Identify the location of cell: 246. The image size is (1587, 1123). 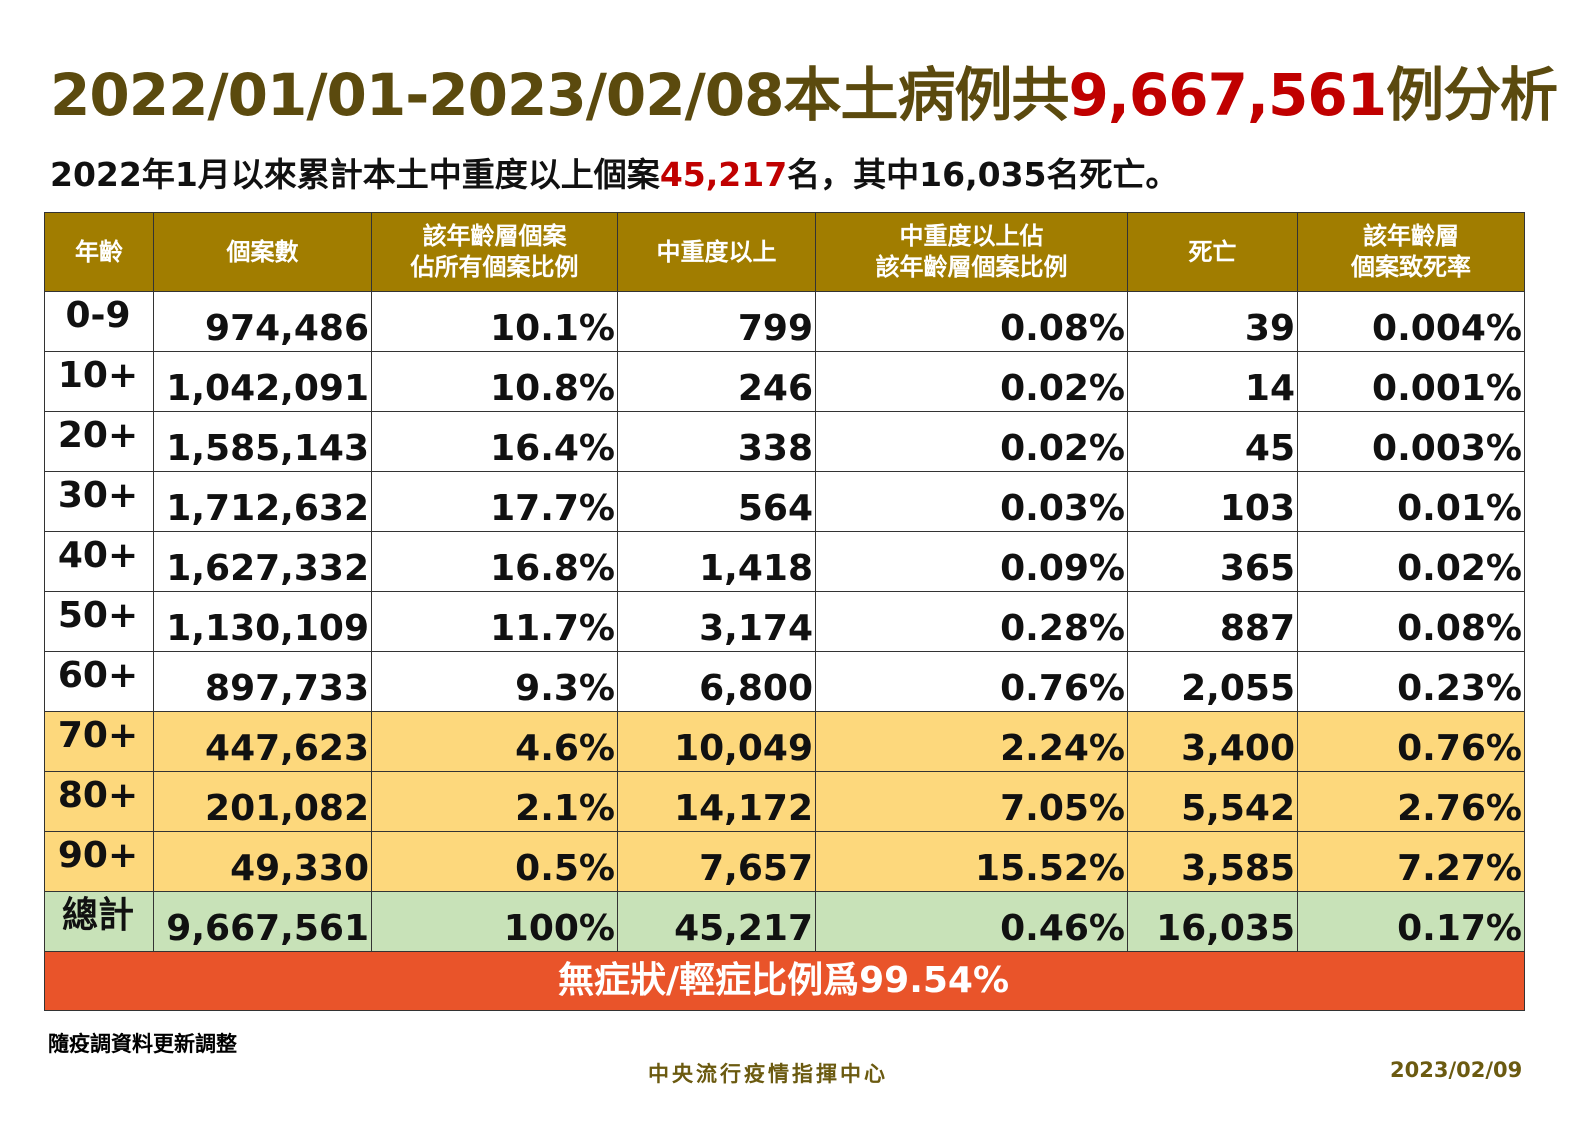
(716, 381).